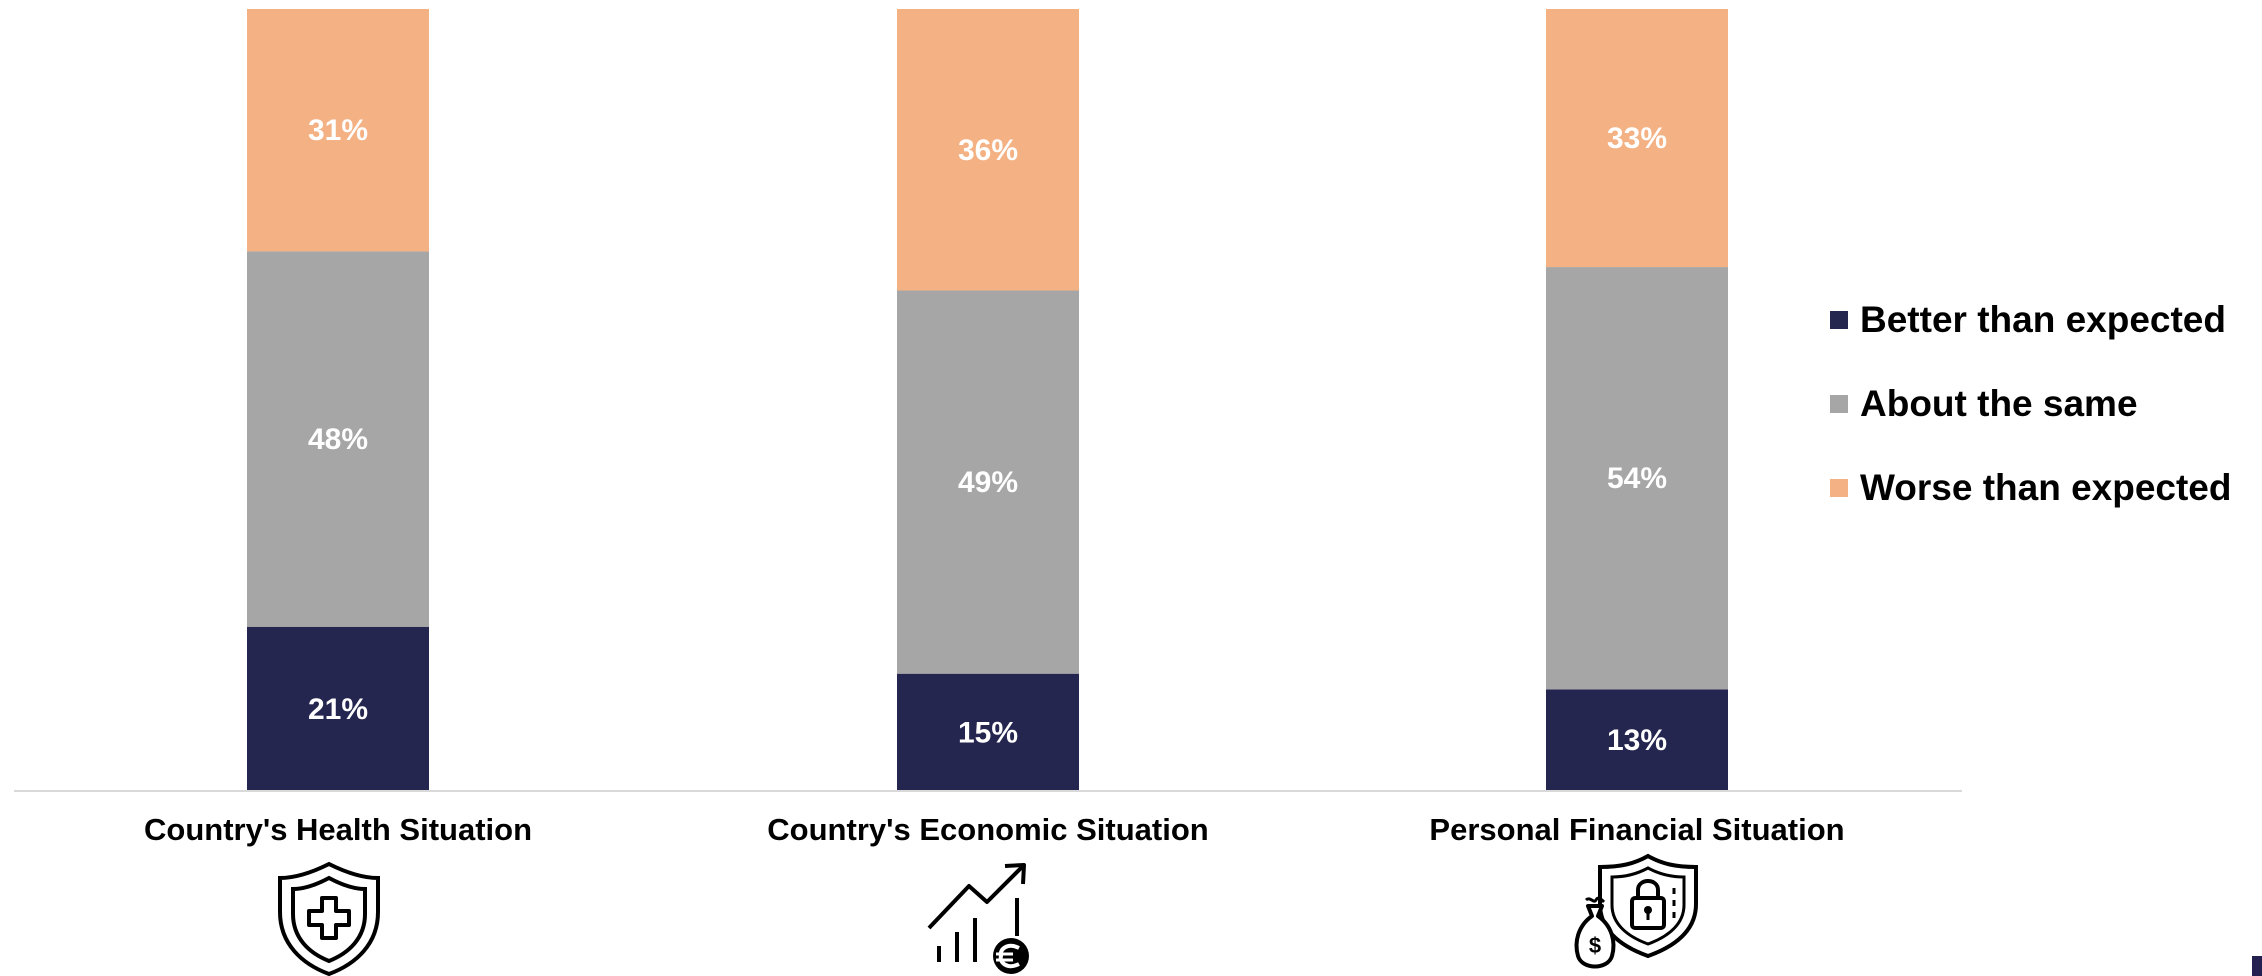 Image resolution: width=2262 pixels, height=976 pixels. I want to click on data-label-same-1: 49%, so click(988, 482).